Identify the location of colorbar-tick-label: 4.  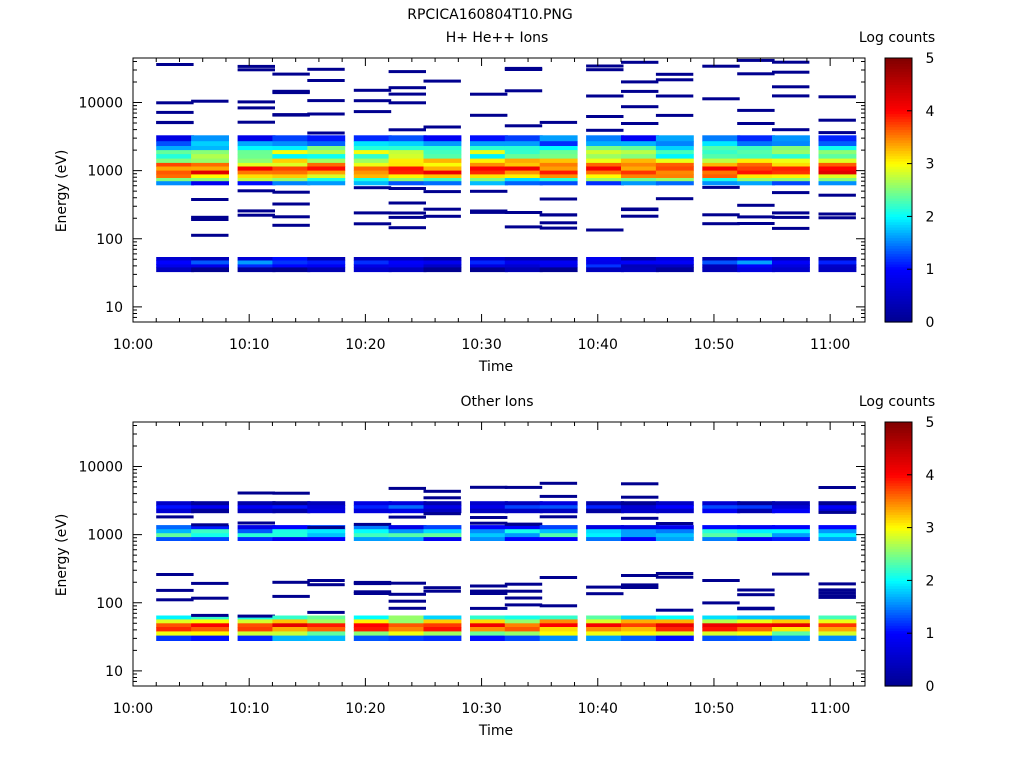
(930, 112).